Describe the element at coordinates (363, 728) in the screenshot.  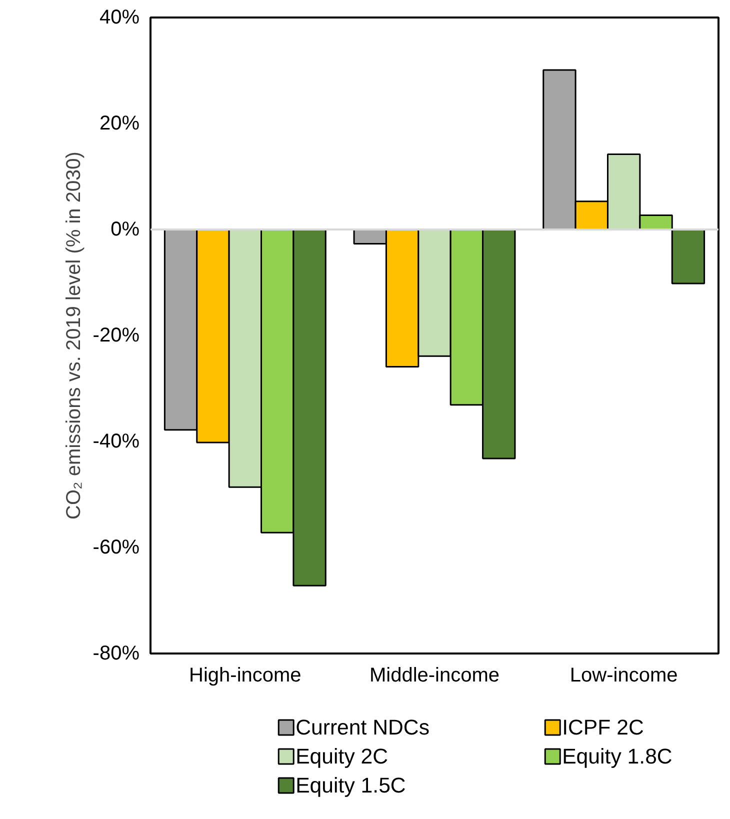
I see `legend-label: Current NDCs` at that location.